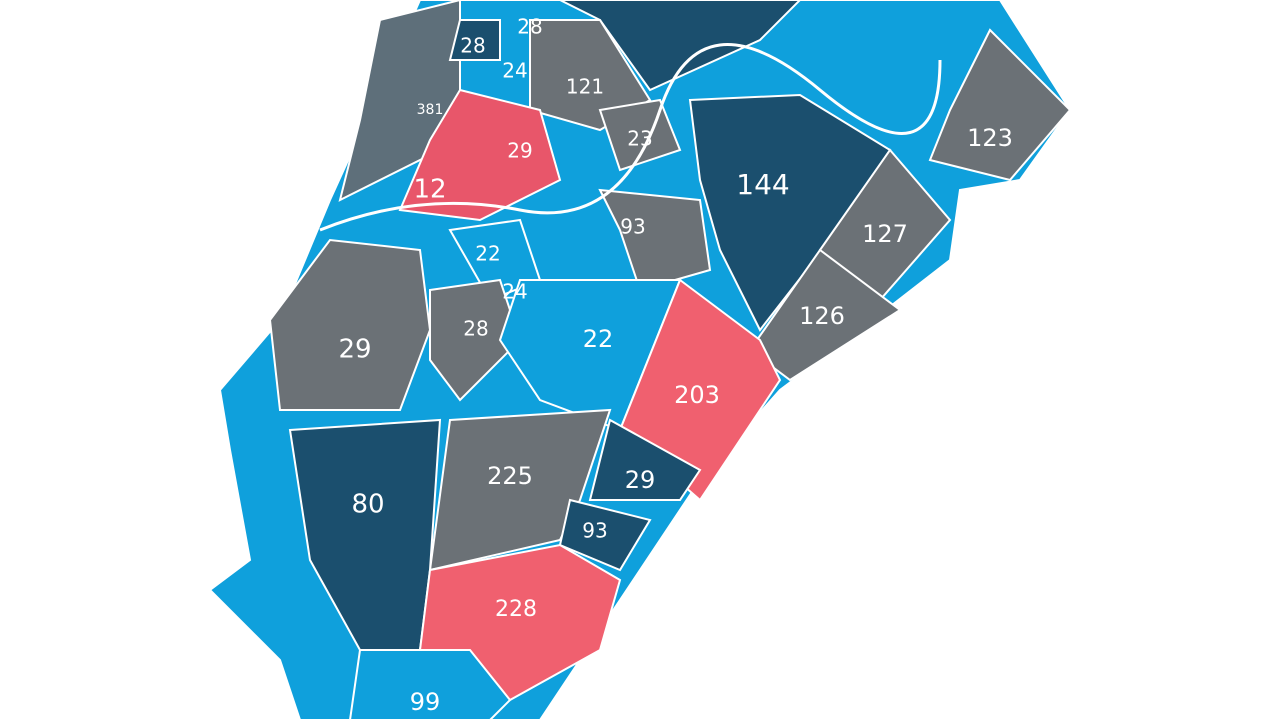  What do you see at coordinates (367, 505) in the screenshot?
I see `district-label: 80` at bounding box center [367, 505].